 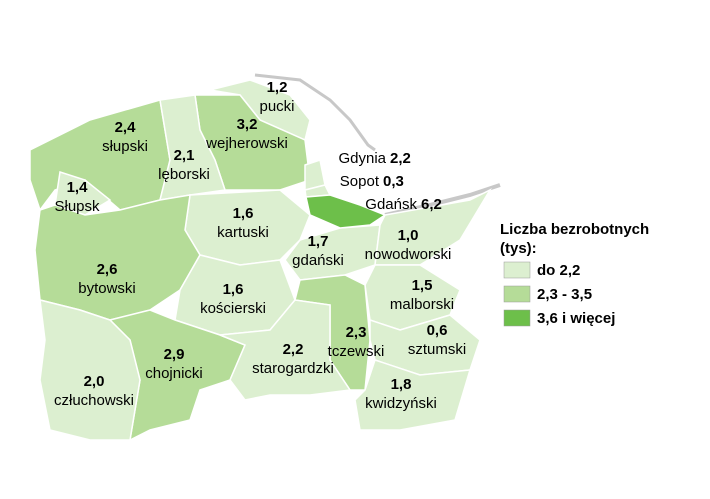 What do you see at coordinates (408, 235) in the screenshot?
I see `region-value: 1,0` at bounding box center [408, 235].